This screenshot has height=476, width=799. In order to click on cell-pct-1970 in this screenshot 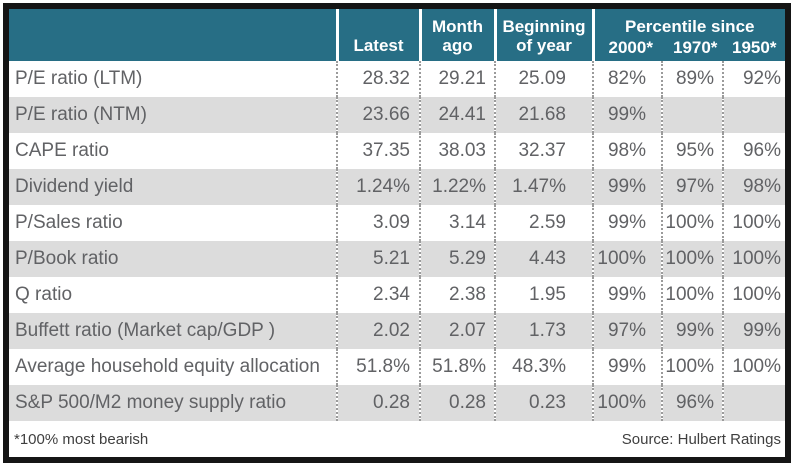, I will do `click(692, 115)`.